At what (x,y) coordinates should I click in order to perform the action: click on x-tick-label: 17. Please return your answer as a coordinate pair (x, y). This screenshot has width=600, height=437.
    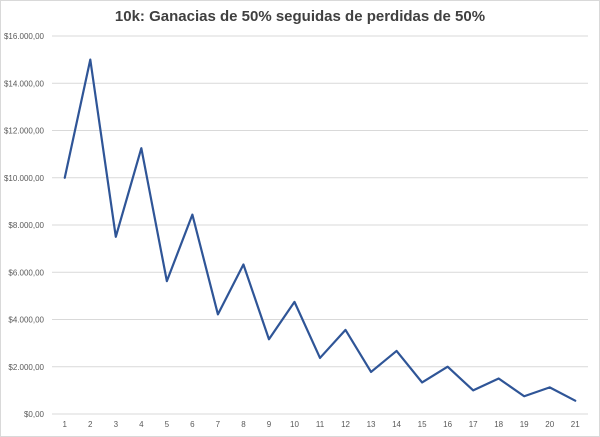
    Looking at the image, I should click on (473, 424).